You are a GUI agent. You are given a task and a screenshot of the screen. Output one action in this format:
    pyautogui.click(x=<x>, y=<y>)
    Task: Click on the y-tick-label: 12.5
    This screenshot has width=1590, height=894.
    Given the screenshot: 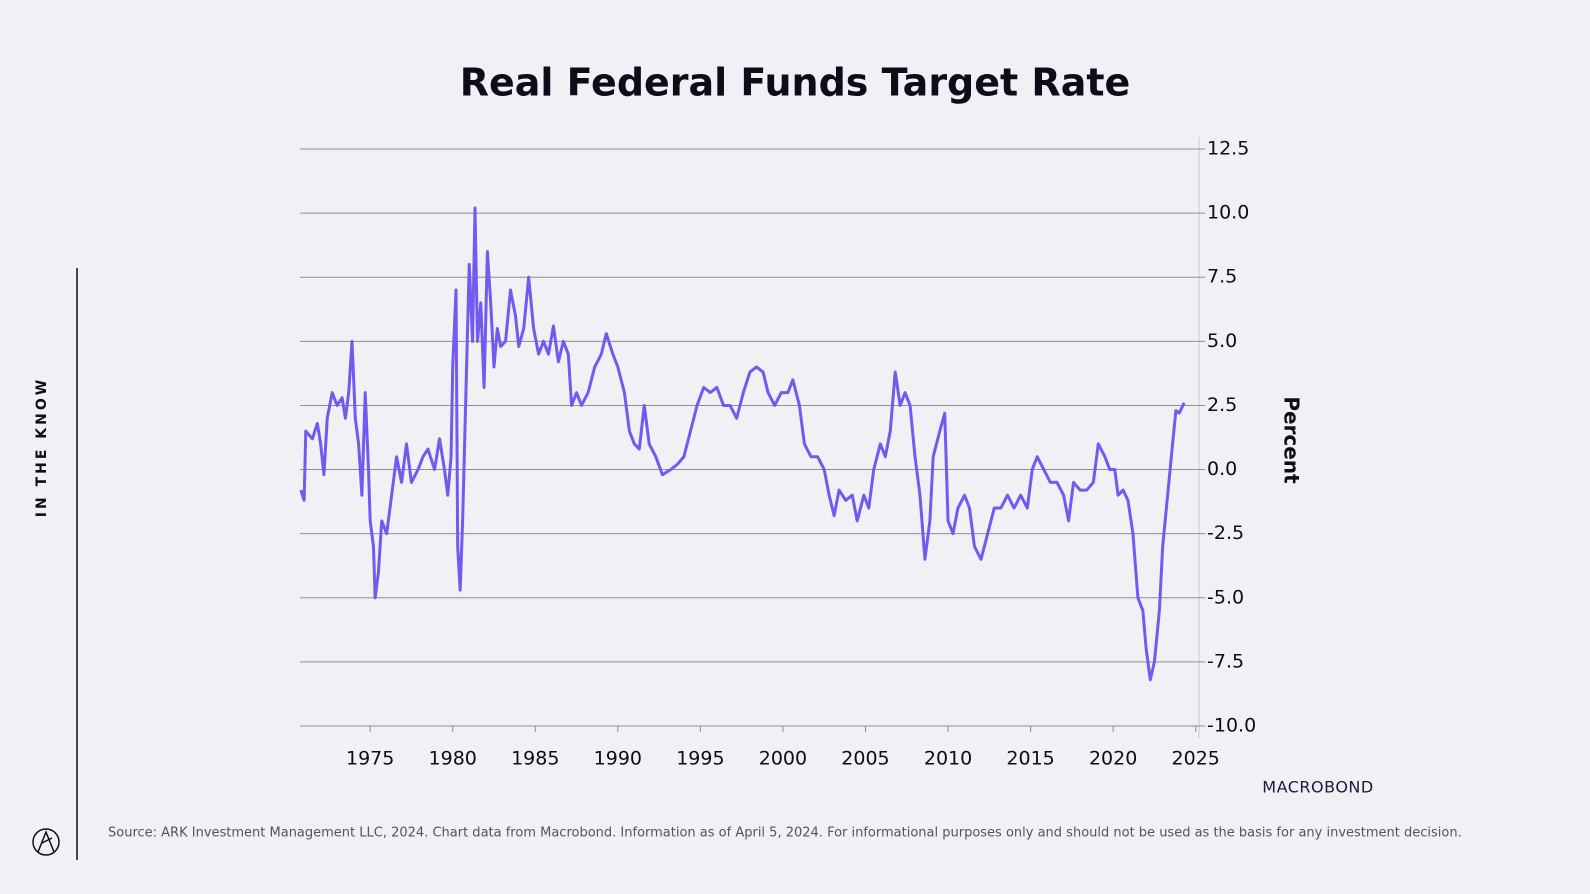 What is the action you would take?
    pyautogui.click(x=1228, y=149)
    